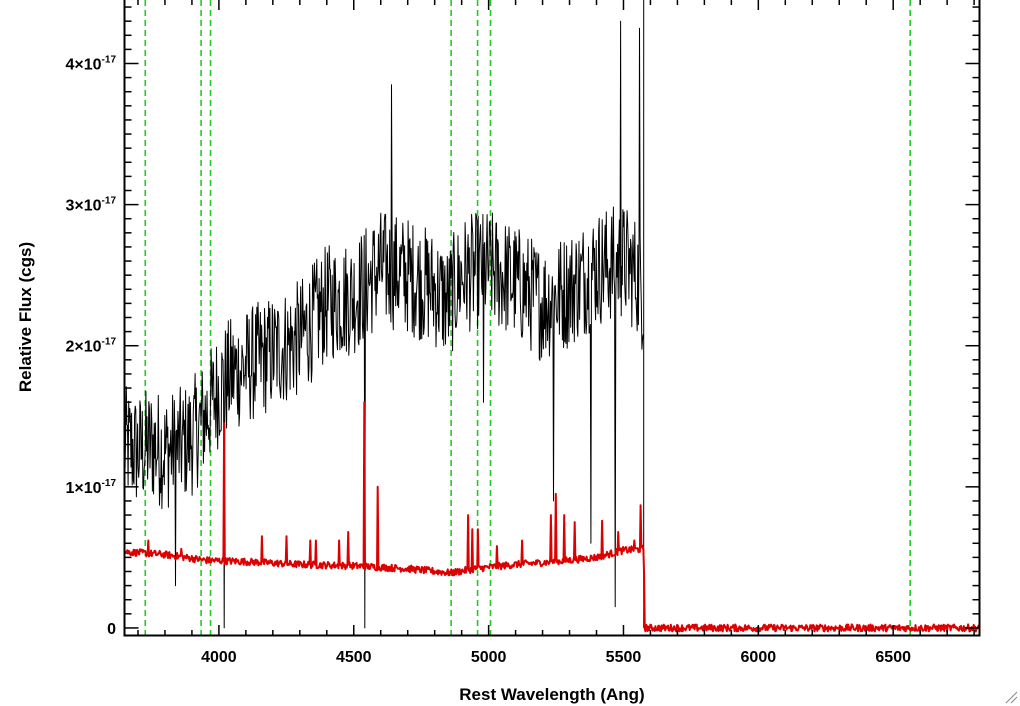  Describe the element at coordinates (354, 657) in the screenshot. I see `x-tick-label: 4500` at that location.